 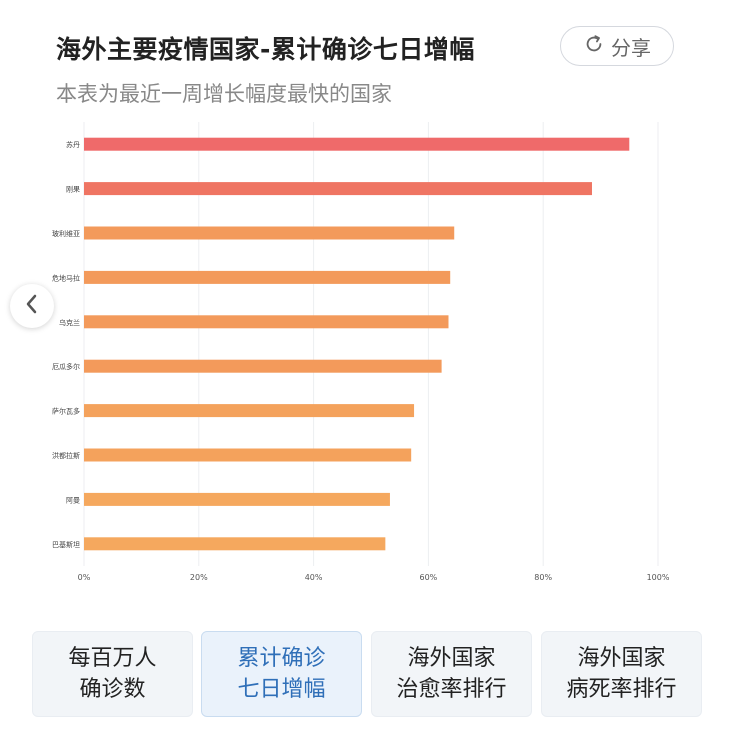 I want to click on y-category-label: 阿曼, so click(x=73, y=499).